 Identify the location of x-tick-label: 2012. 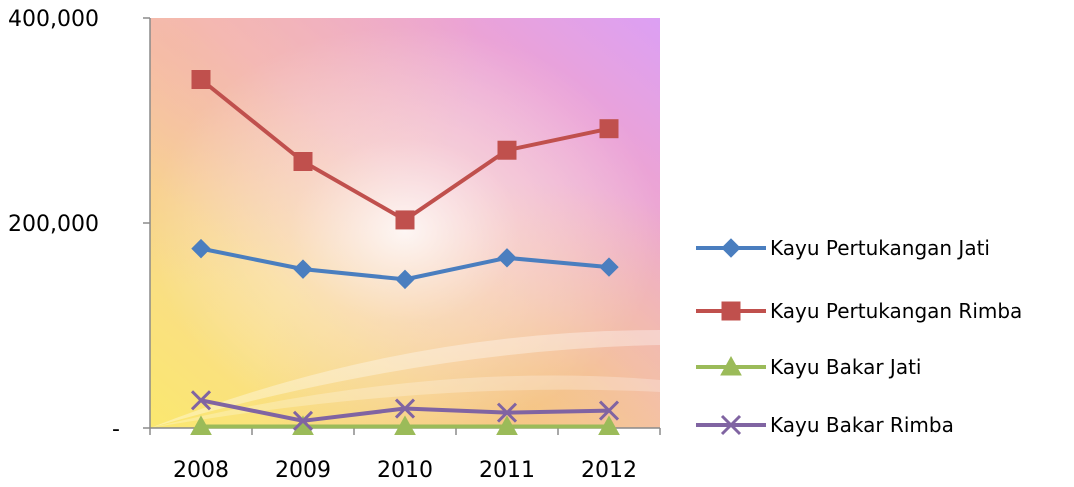
(609, 470).